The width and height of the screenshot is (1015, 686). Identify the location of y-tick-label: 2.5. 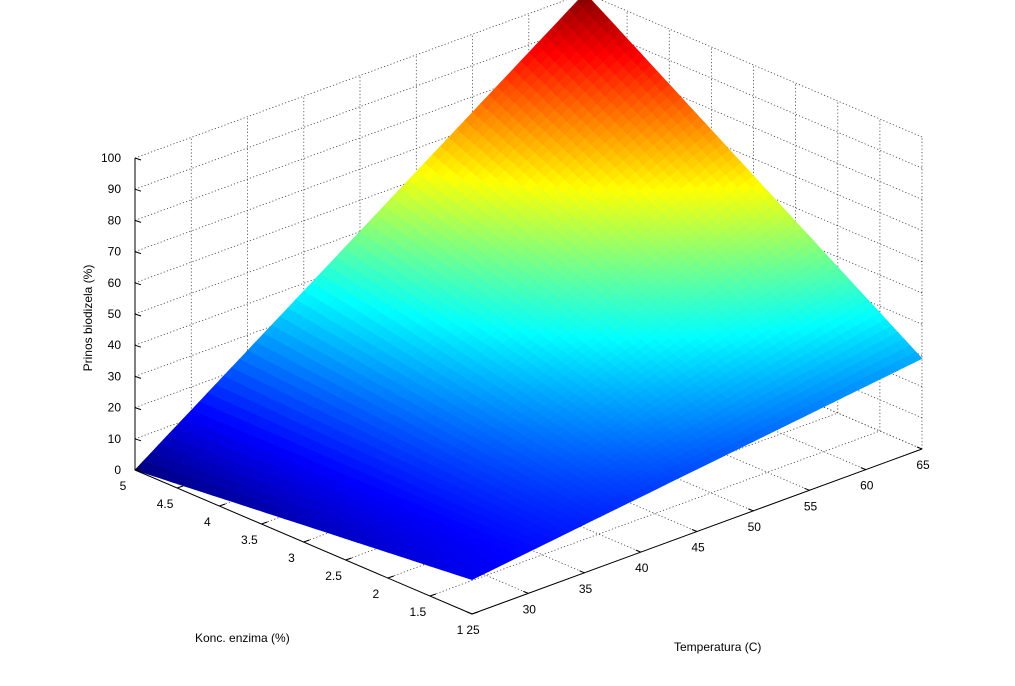
(333, 576).